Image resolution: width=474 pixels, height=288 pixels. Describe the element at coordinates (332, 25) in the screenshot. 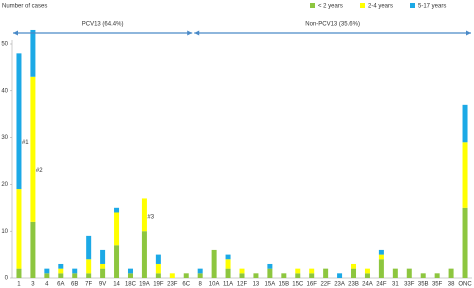

I see `group-label: Non-PCV13 (35.6%)` at that location.